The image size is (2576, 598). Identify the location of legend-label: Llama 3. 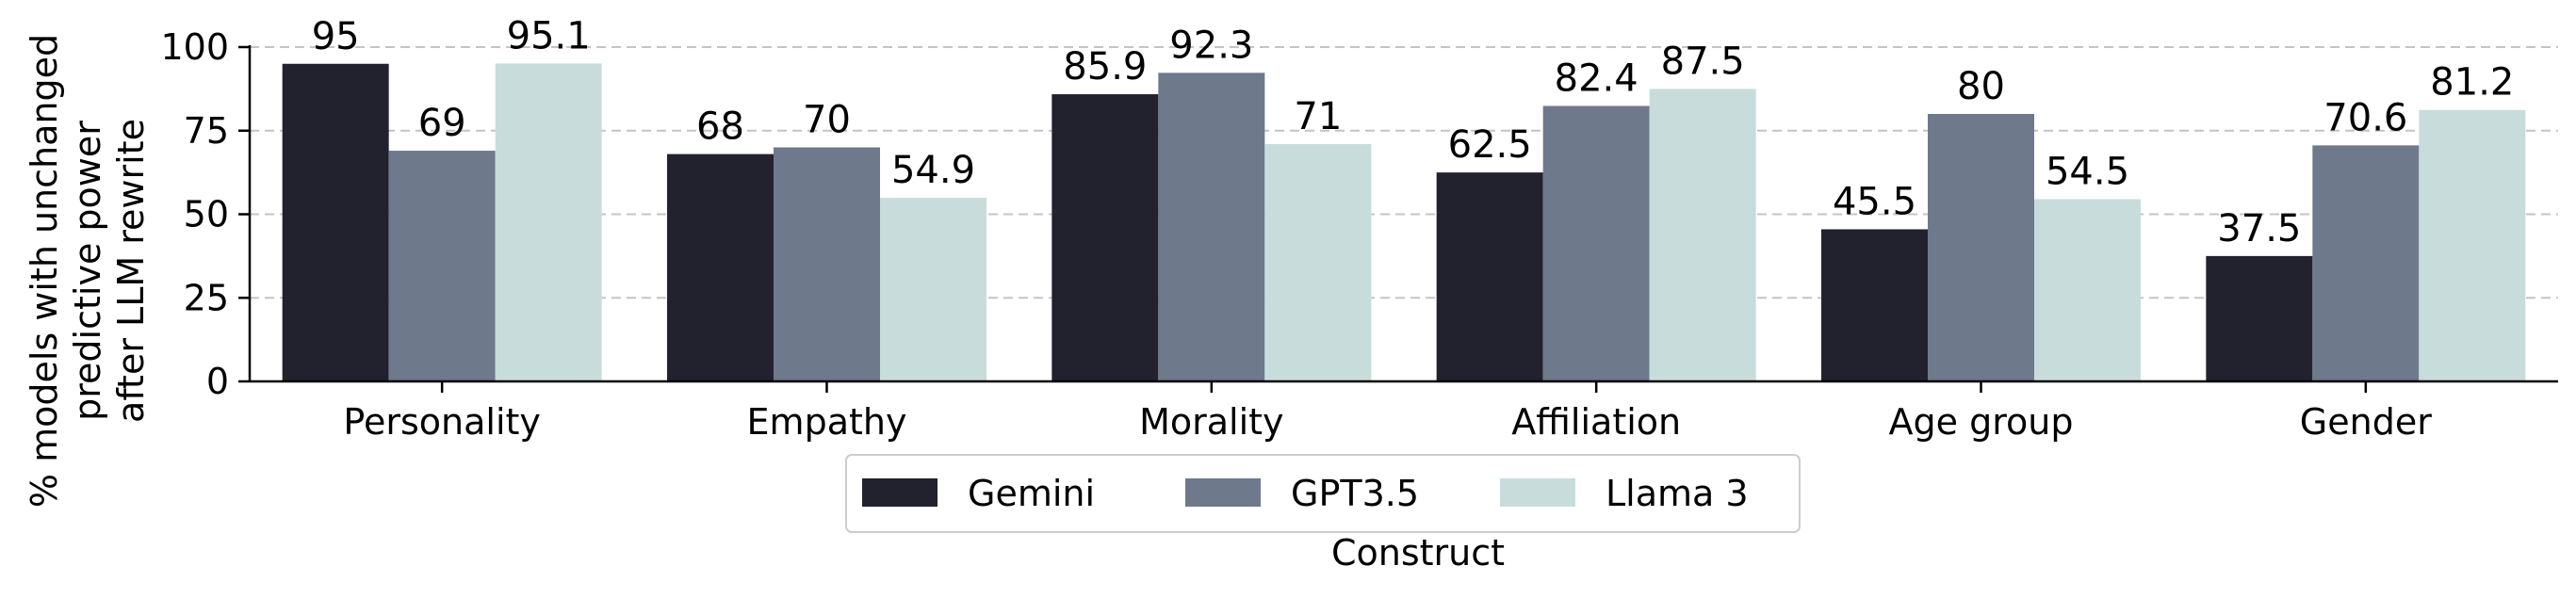
(1677, 494).